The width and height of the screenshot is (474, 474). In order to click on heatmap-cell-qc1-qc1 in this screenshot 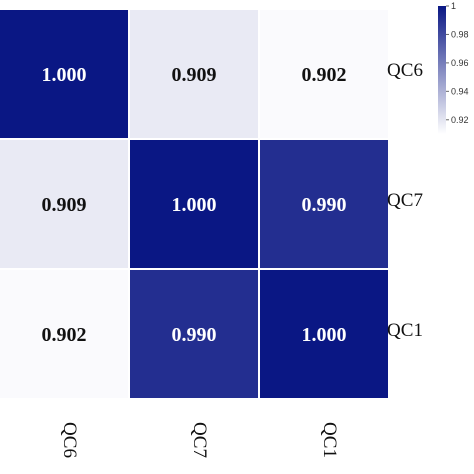, I will do `click(324, 334)`.